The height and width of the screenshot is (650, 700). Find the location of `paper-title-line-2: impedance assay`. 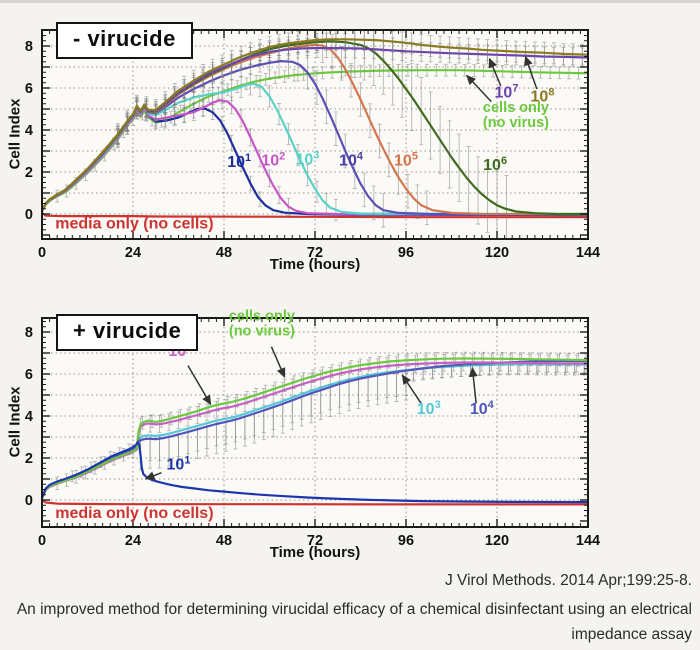

paper-title-line-2: impedance assay is located at coordinates (631, 634).